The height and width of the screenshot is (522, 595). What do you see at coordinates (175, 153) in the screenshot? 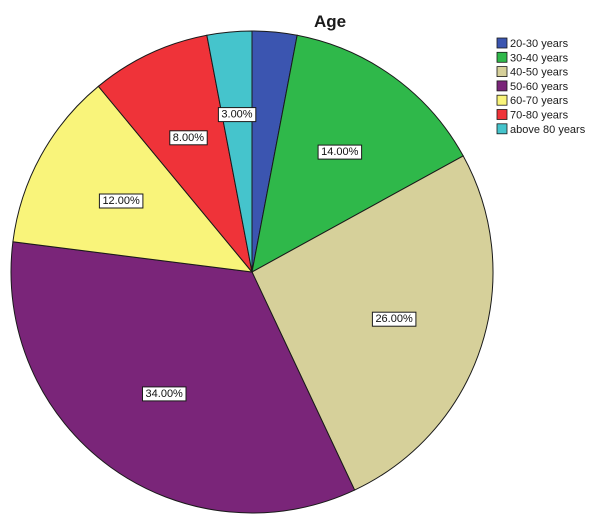
I see `pie-slice-70-80-years` at bounding box center [175, 153].